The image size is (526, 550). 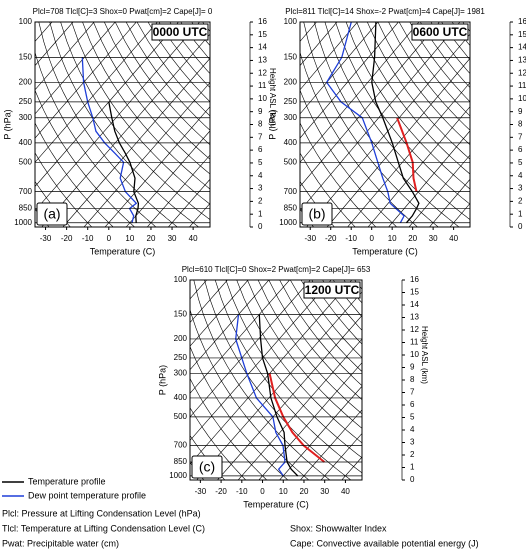 What do you see at coordinates (262, 85) in the screenshot?
I see `y2-tick-label: 11` at bounding box center [262, 85].